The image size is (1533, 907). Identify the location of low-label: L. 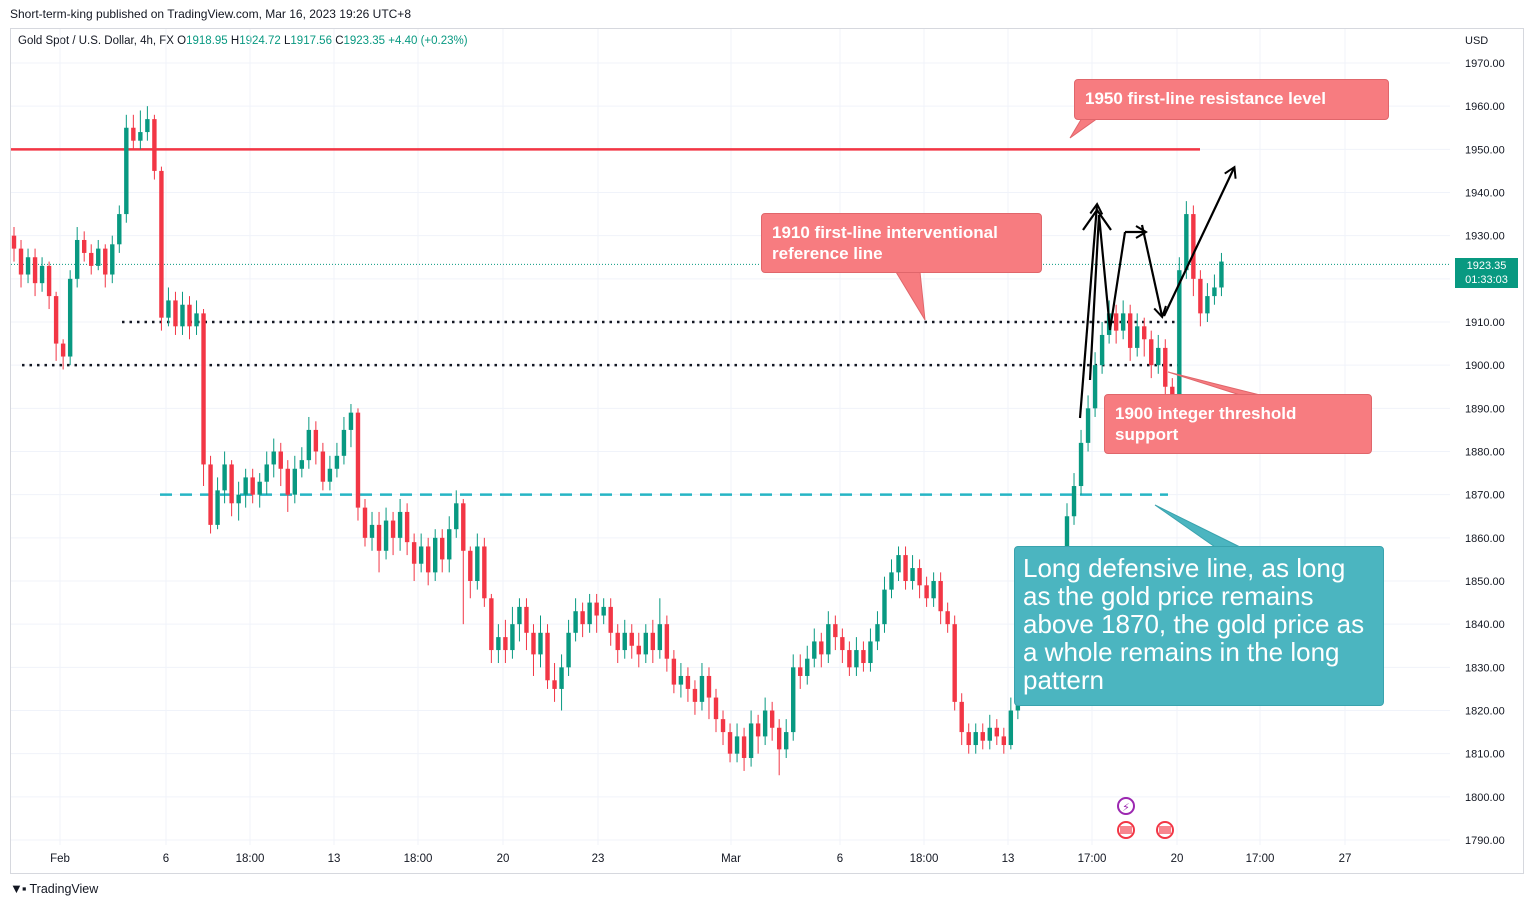
(287, 41).